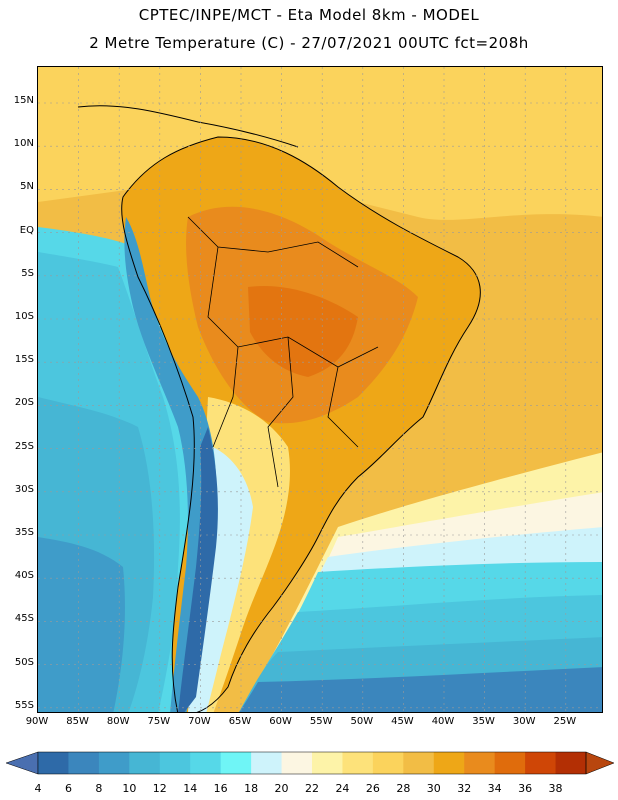  I want to click on latitude-label: 25S, so click(24, 446).